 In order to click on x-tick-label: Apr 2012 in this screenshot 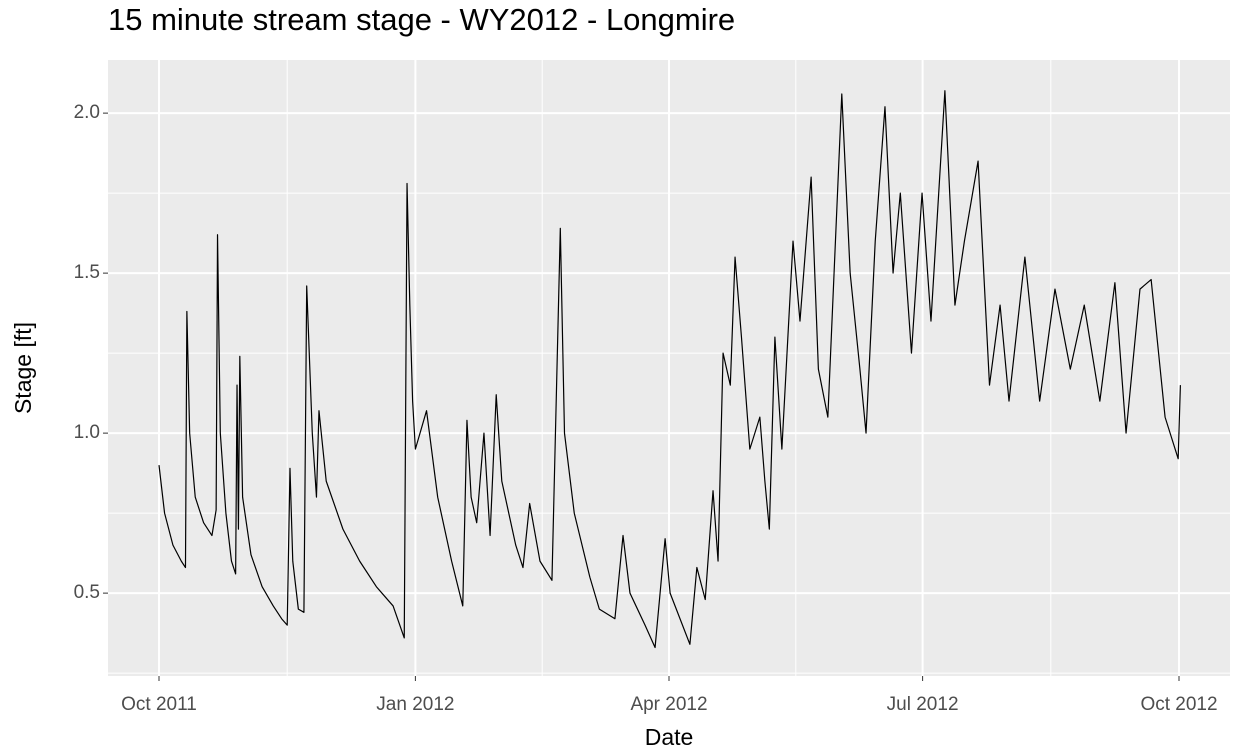, I will do `click(668, 704)`.